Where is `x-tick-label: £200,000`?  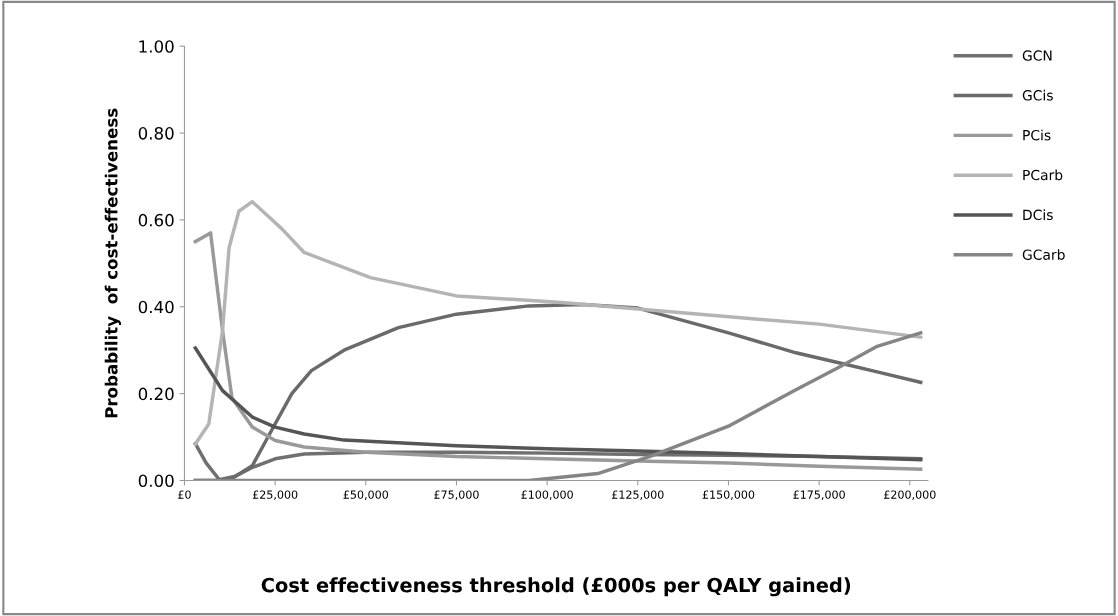 x-tick-label: £200,000 is located at coordinates (910, 495).